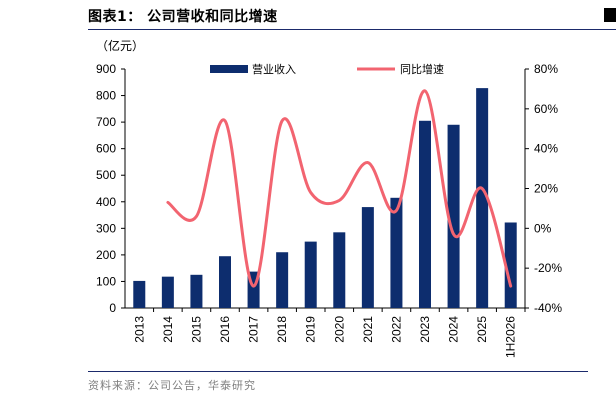 The image size is (616, 403). Describe the element at coordinates (396, 329) in the screenshot. I see `x-tick-label: 2022` at that location.